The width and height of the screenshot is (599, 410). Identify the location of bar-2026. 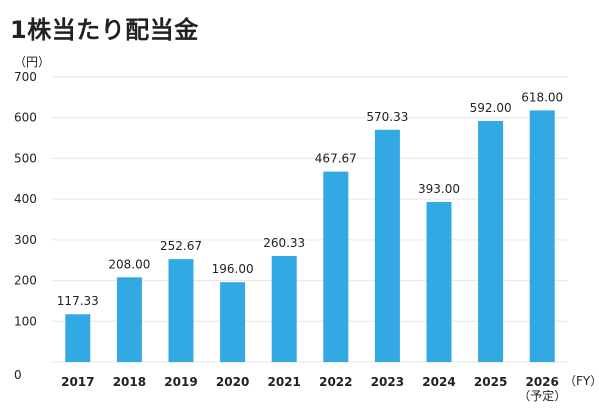
(542, 236).